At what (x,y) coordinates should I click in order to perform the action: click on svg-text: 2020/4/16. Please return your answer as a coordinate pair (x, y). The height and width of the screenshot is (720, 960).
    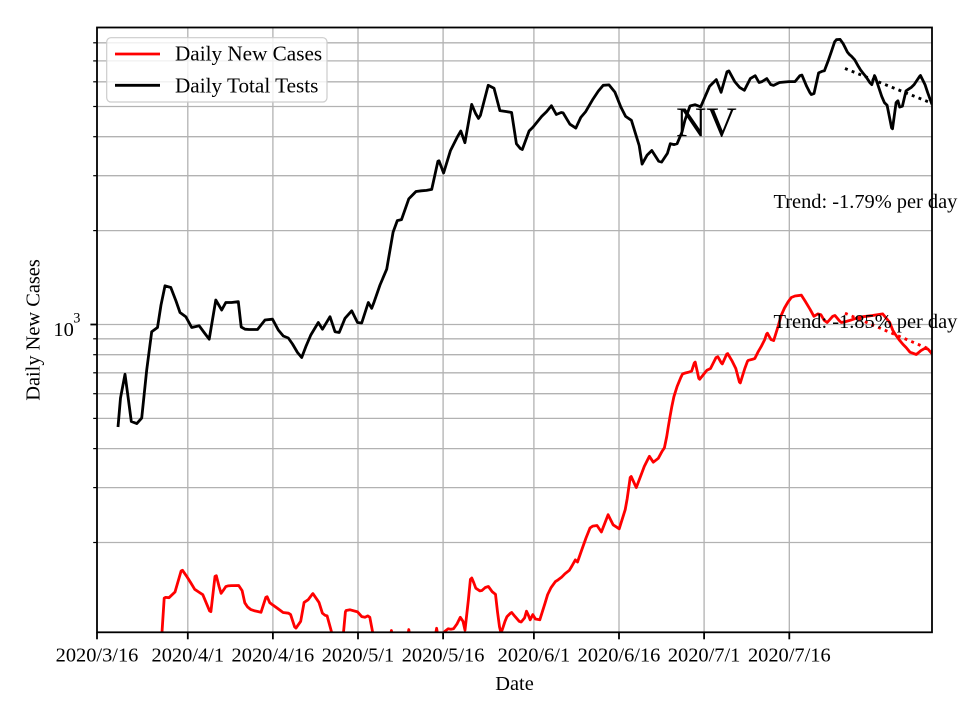
    Looking at the image, I should click on (273, 656).